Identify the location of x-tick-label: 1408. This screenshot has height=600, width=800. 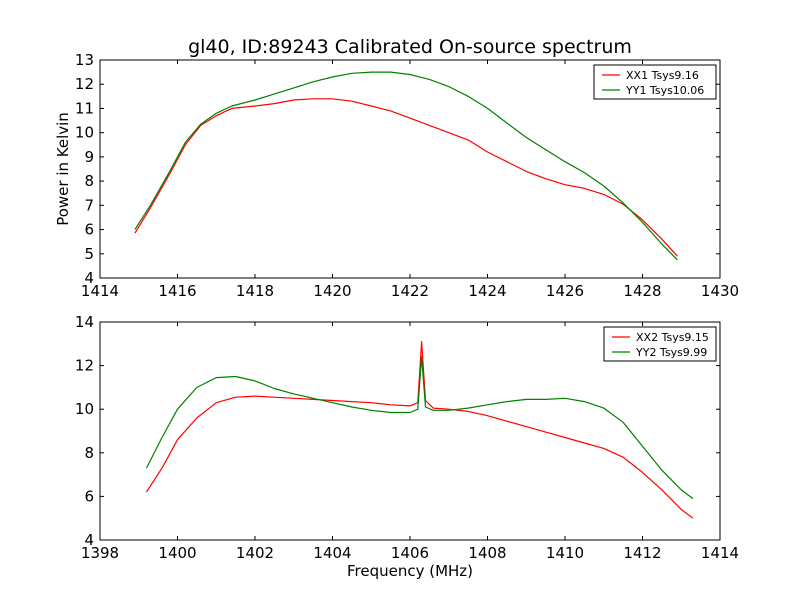
(487, 553).